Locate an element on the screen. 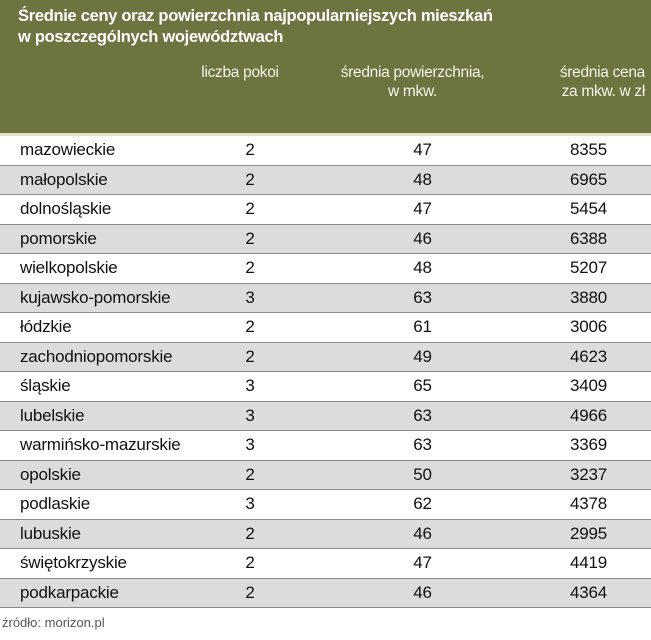 Image resolution: width=651 pixels, height=640 pixels. header-line: średnia powierzchnia, is located at coordinates (412, 72).